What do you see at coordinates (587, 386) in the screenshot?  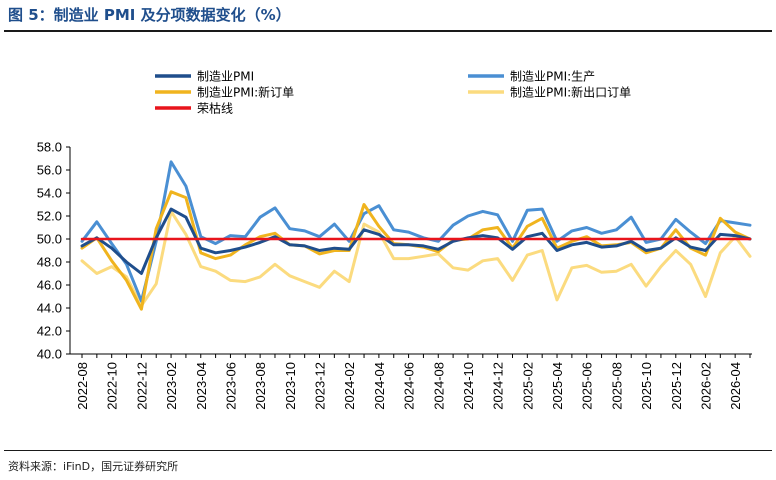 I see `x-tick-label: 2025-06` at bounding box center [587, 386].